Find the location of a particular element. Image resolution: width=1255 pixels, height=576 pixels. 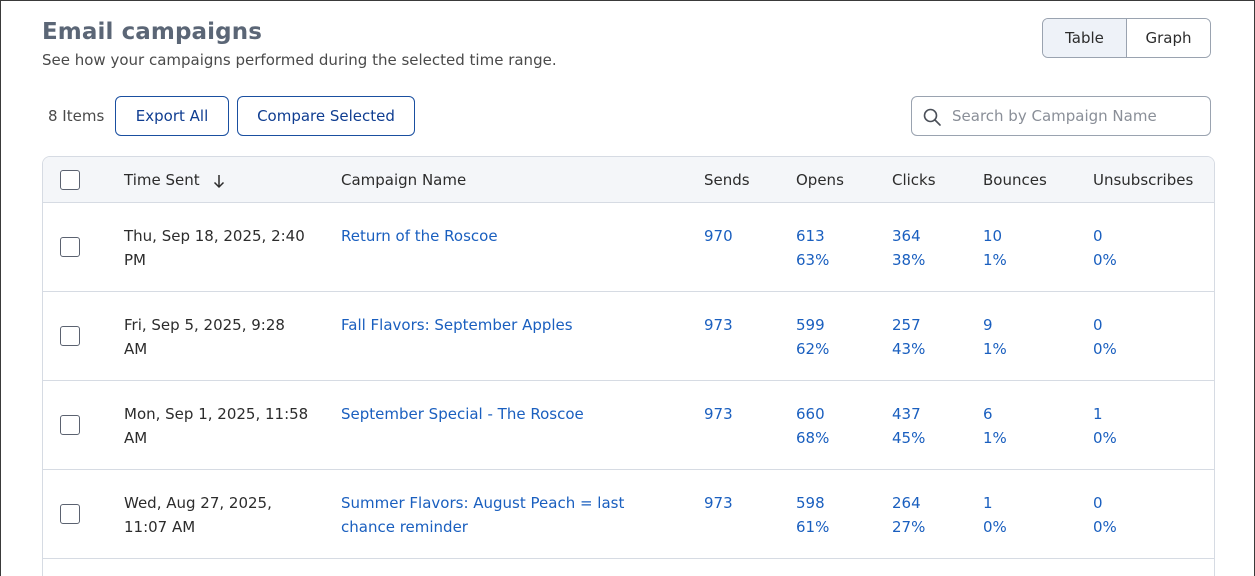

export-all-button: Export All is located at coordinates (172, 116).